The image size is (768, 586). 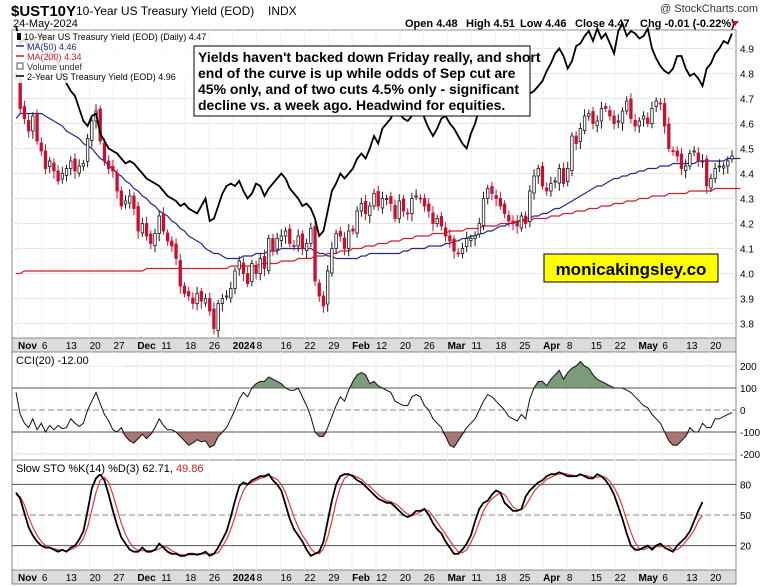 What do you see at coordinates (334, 346) in the screenshot?
I see `price-xtick-label: 29` at bounding box center [334, 346].